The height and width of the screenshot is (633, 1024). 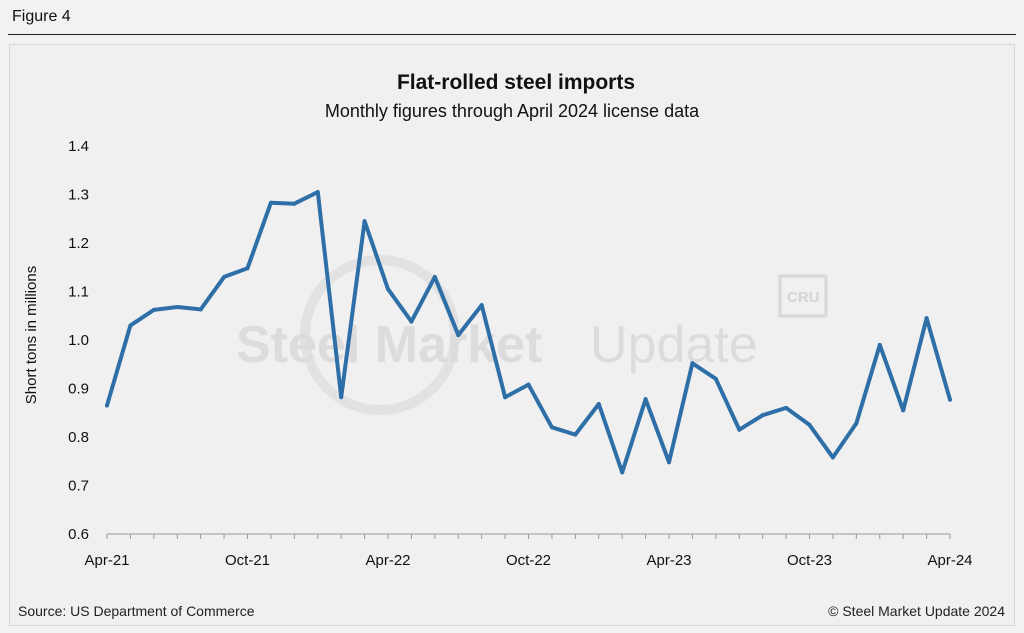 I want to click on watermark-brand-light: Update, so click(x=674, y=345).